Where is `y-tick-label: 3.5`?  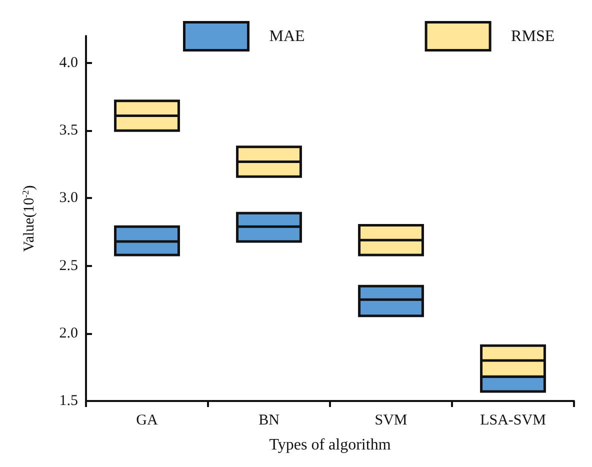
y-tick-label: 3.5 is located at coordinates (68, 130).